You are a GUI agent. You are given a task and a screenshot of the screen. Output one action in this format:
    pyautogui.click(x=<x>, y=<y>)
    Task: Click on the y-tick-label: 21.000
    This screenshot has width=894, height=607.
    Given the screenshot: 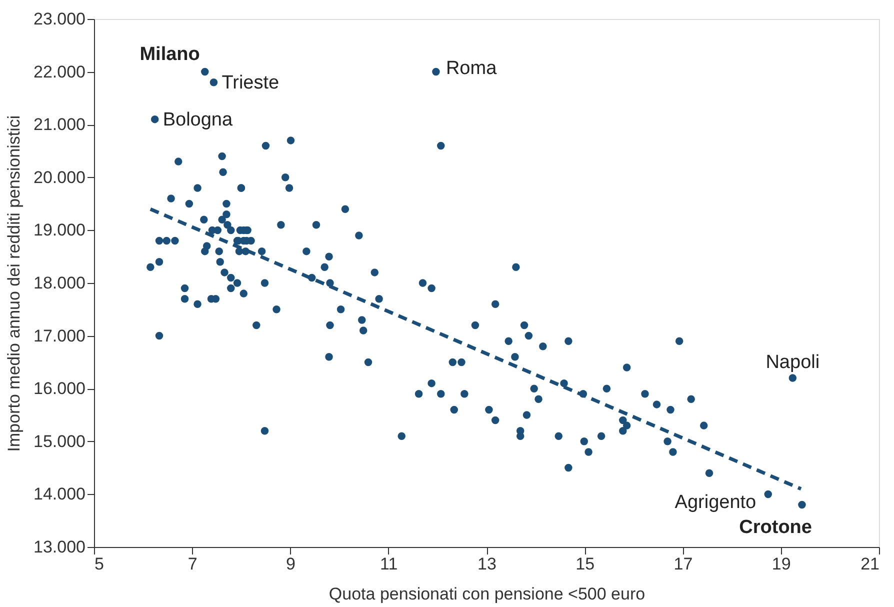 What is the action you would take?
    pyautogui.click(x=60, y=124)
    